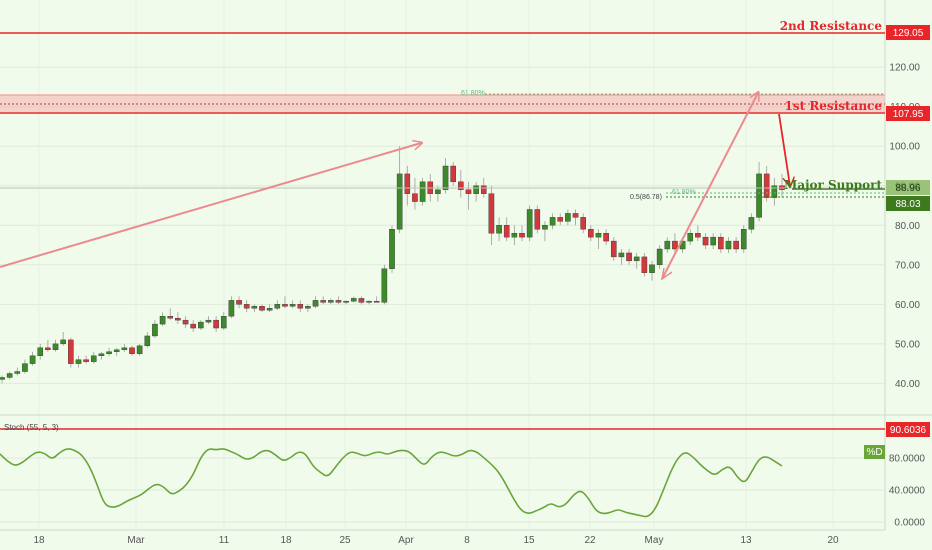 This screenshot has width=932, height=550. Describe the element at coordinates (907, 459) in the screenshot. I see `indicator-tick-label: 80.0000` at that location.